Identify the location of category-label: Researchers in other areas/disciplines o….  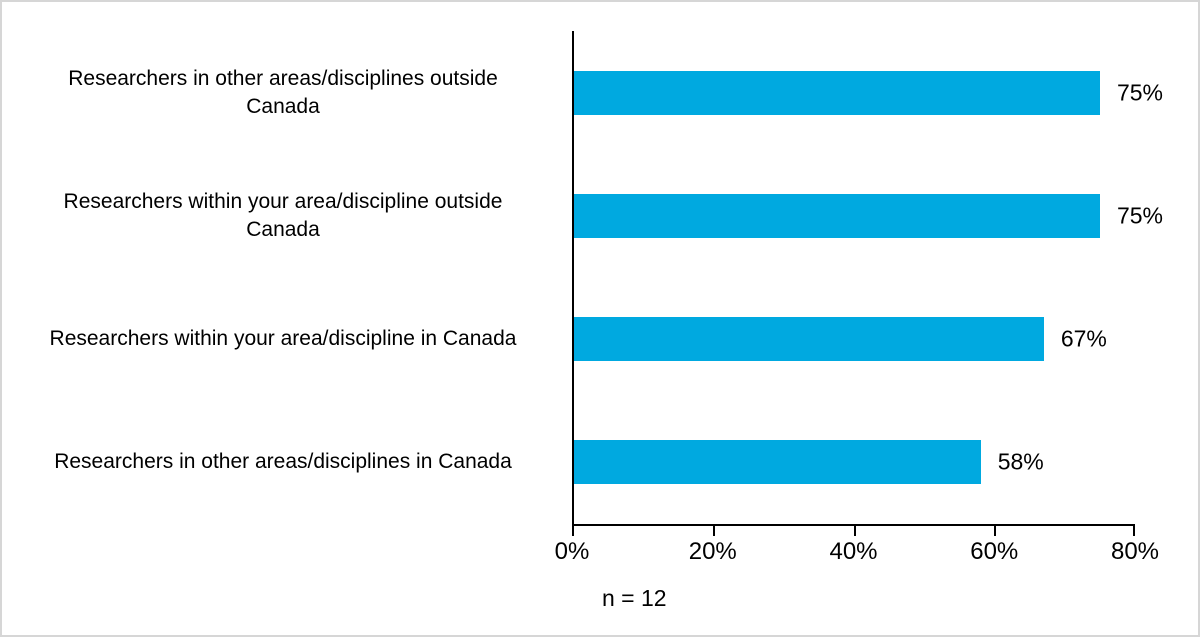
(283, 92).